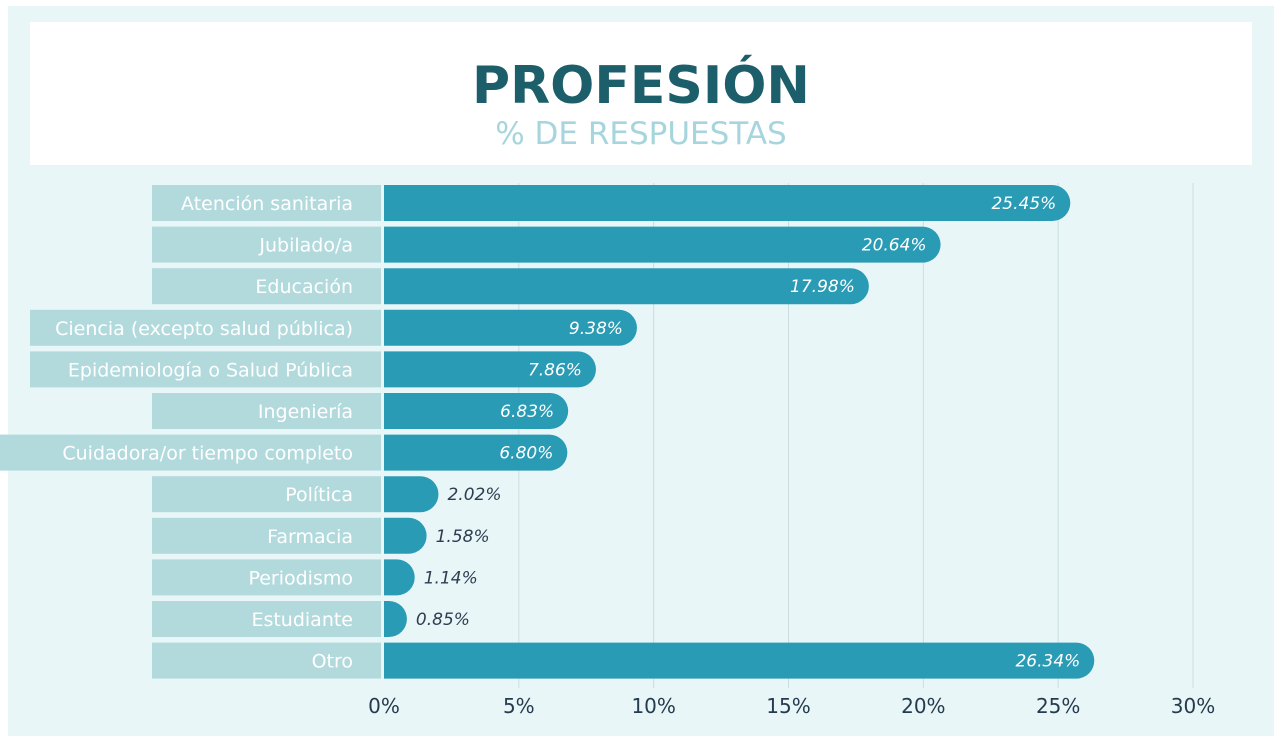 Image resolution: width=1282 pixels, height=740 pixels. What do you see at coordinates (641, 134) in the screenshot?
I see `chart-subtitle: % DE RESPUESTAS` at bounding box center [641, 134].